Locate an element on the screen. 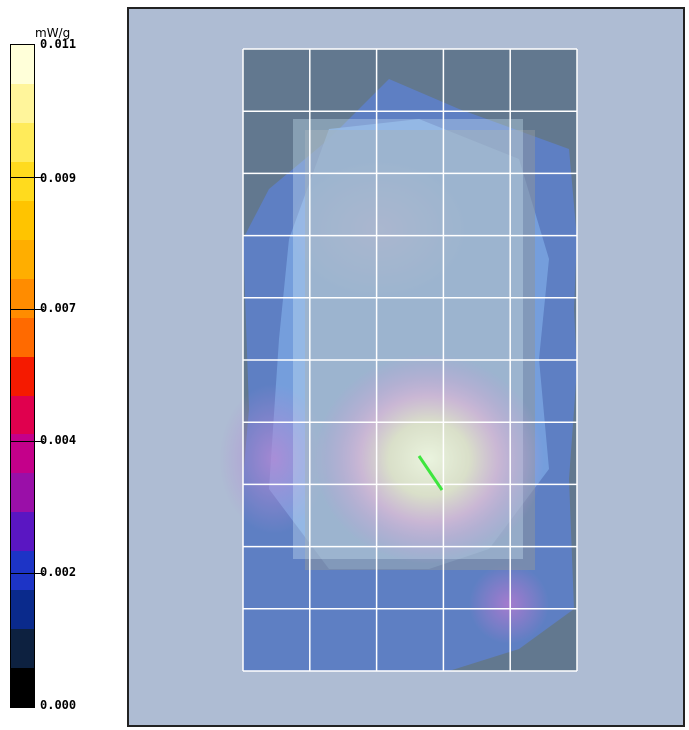 This screenshot has height=730, width=689. color-scale-bar is located at coordinates (22, 376).